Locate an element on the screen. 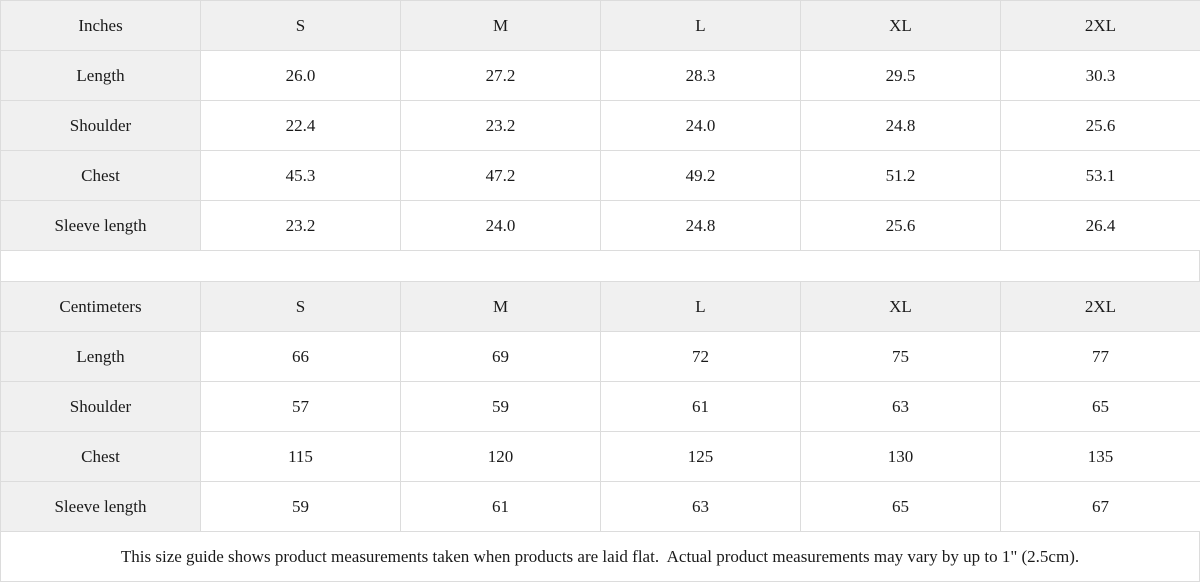 This screenshot has height=582, width=1200. measurement-cell: 51.2 is located at coordinates (901, 176).